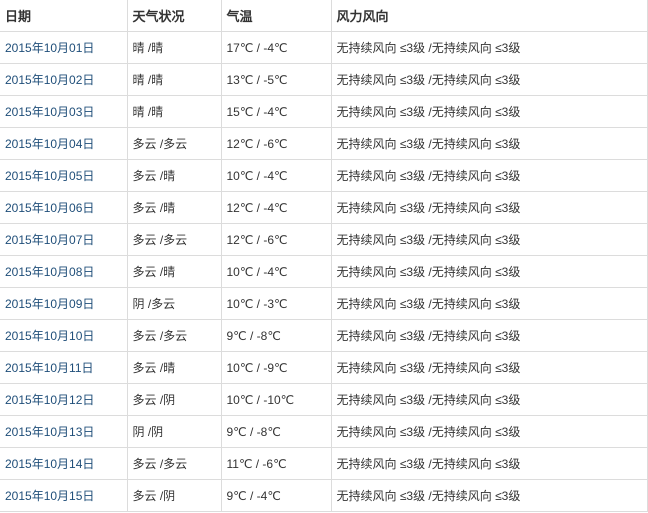 The width and height of the screenshot is (648, 513). I want to click on temperature-cell: 13℃ / -5℃, so click(276, 79).